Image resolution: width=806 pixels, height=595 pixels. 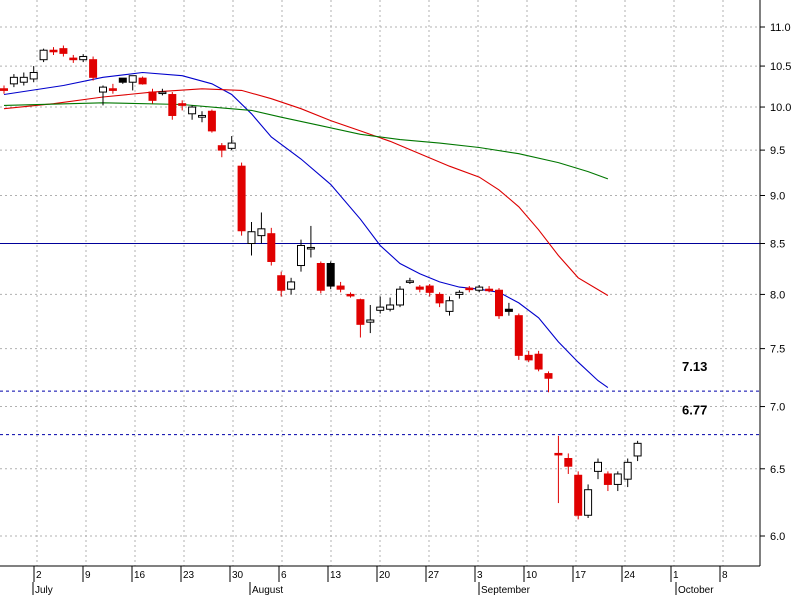 What do you see at coordinates (694, 366) in the screenshot?
I see `price-level-label: 7.13` at bounding box center [694, 366].